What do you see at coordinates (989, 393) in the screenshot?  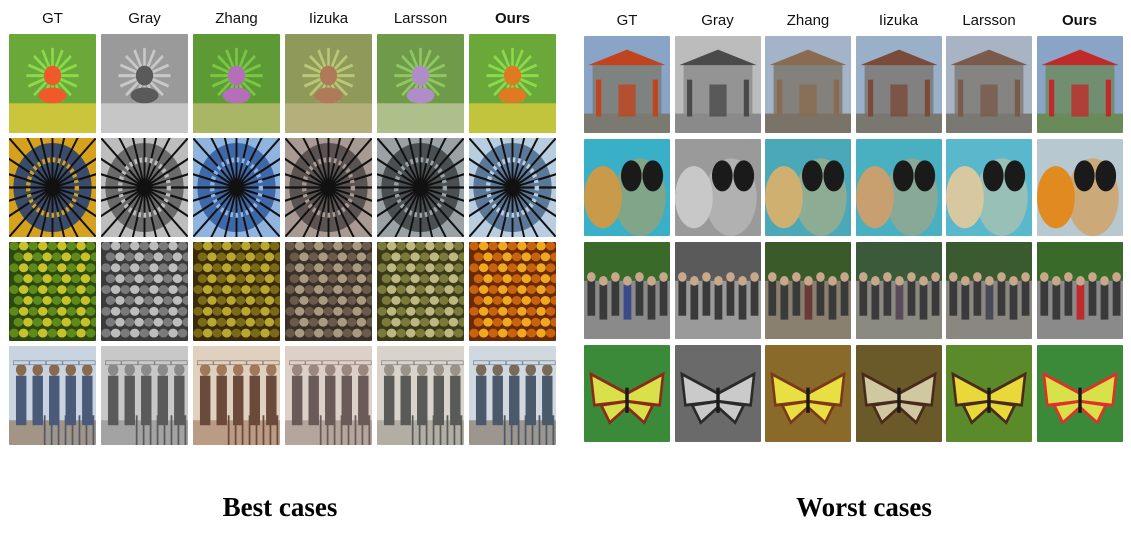 I see `worst-image-butterfly-larsson` at bounding box center [989, 393].